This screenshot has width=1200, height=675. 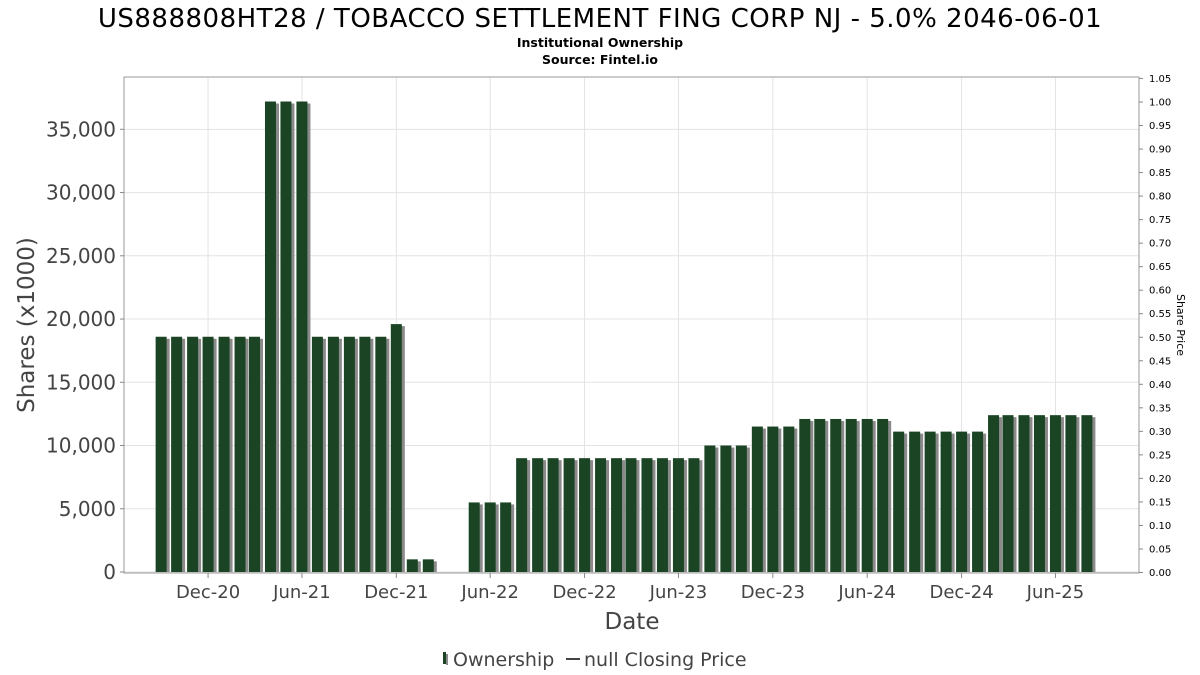 I want to click on y-right-tick-label: 0.85, so click(x=1160, y=173).